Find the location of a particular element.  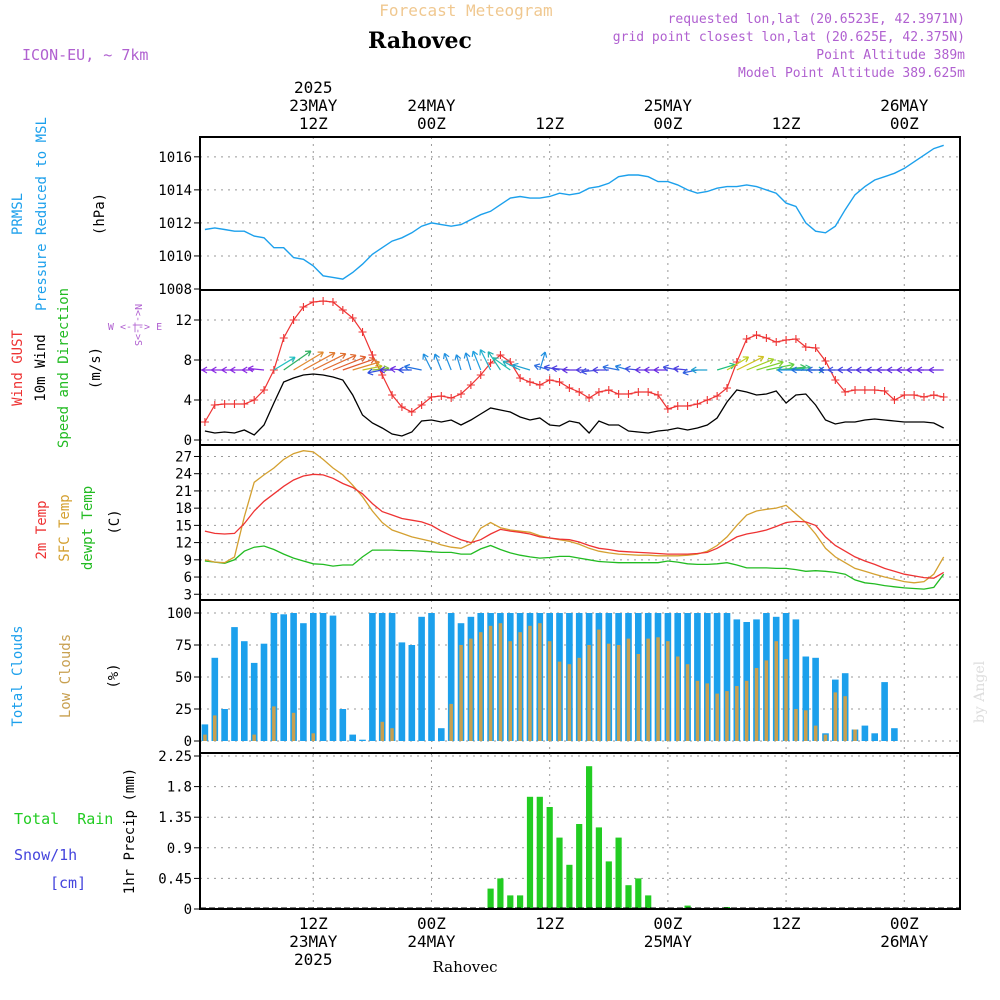

temperature-ytick-label: 9 is located at coordinates (188, 561).